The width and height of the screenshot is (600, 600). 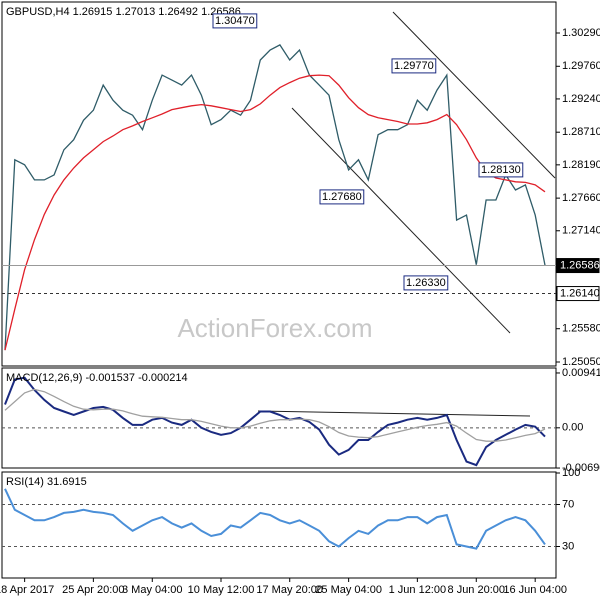 What do you see at coordinates (46, 482) in the screenshot?
I see `panel-title: RSI(14) 31.6915` at bounding box center [46, 482].